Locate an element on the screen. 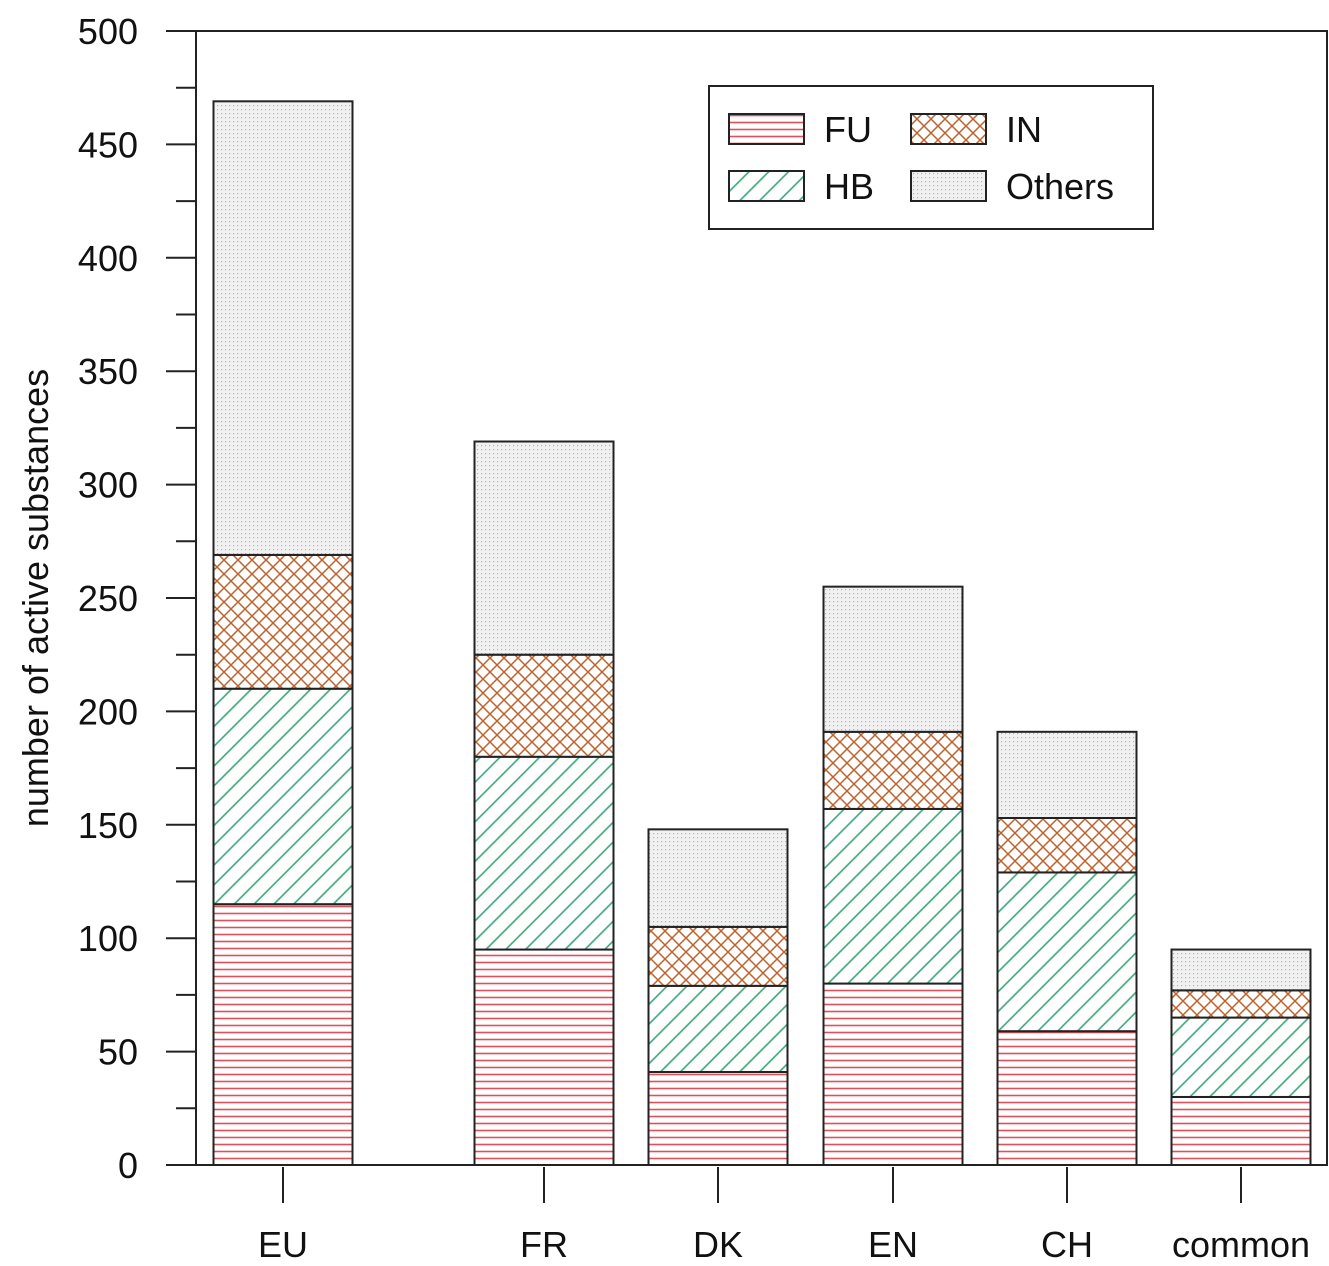 The width and height of the screenshot is (1329, 1266). bar-segment-fu-eu is located at coordinates (283, 1034).